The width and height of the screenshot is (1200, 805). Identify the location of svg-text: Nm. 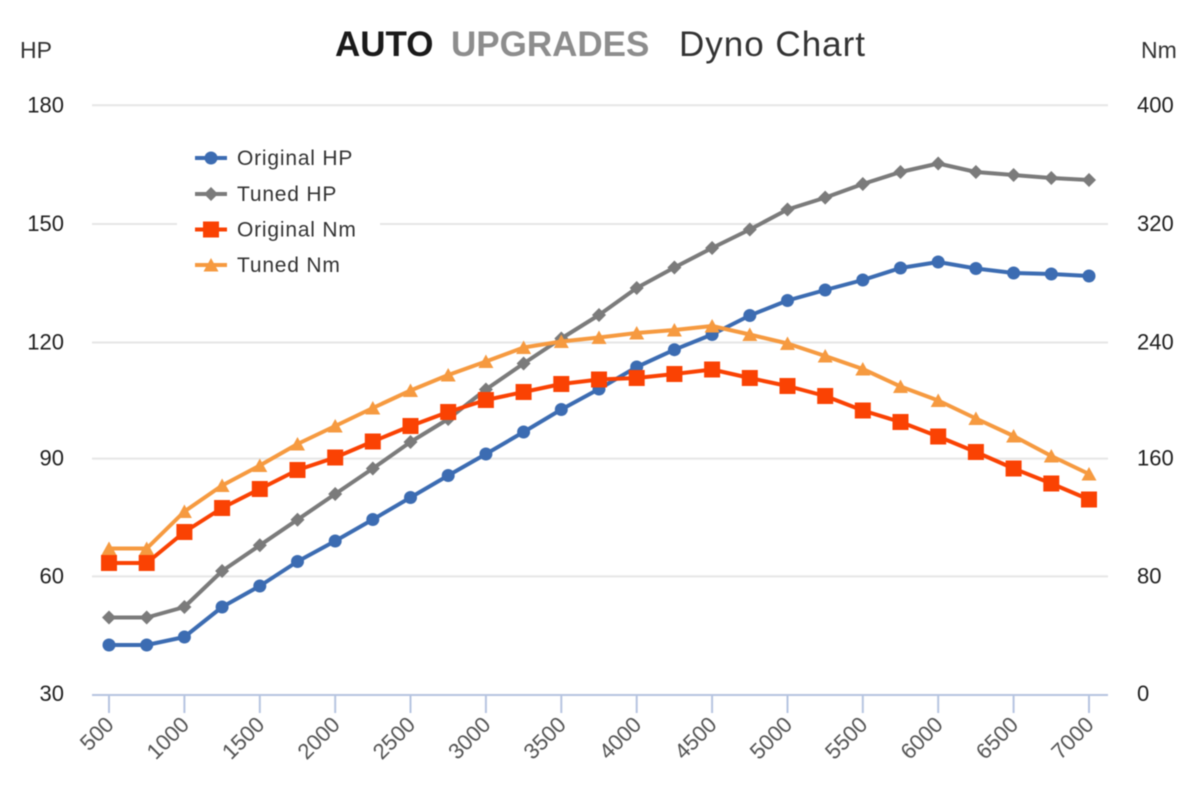
(1159, 50).